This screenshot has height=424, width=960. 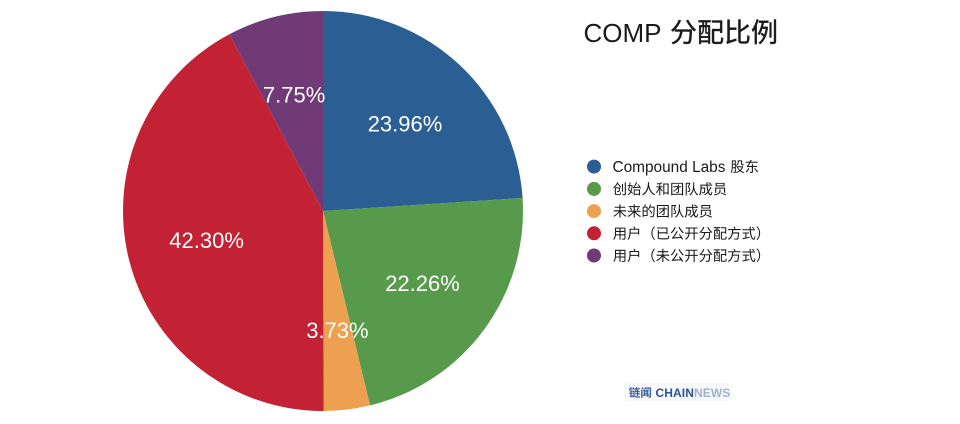 What do you see at coordinates (405, 123) in the screenshot?
I see `svg-text: 23.96%` at bounding box center [405, 123].